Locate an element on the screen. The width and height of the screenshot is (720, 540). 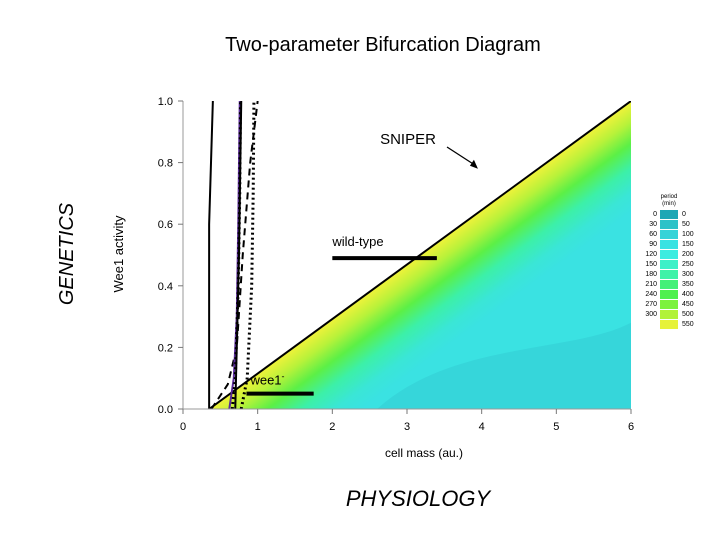
legend-left-value: 0 is located at coordinates (655, 214).